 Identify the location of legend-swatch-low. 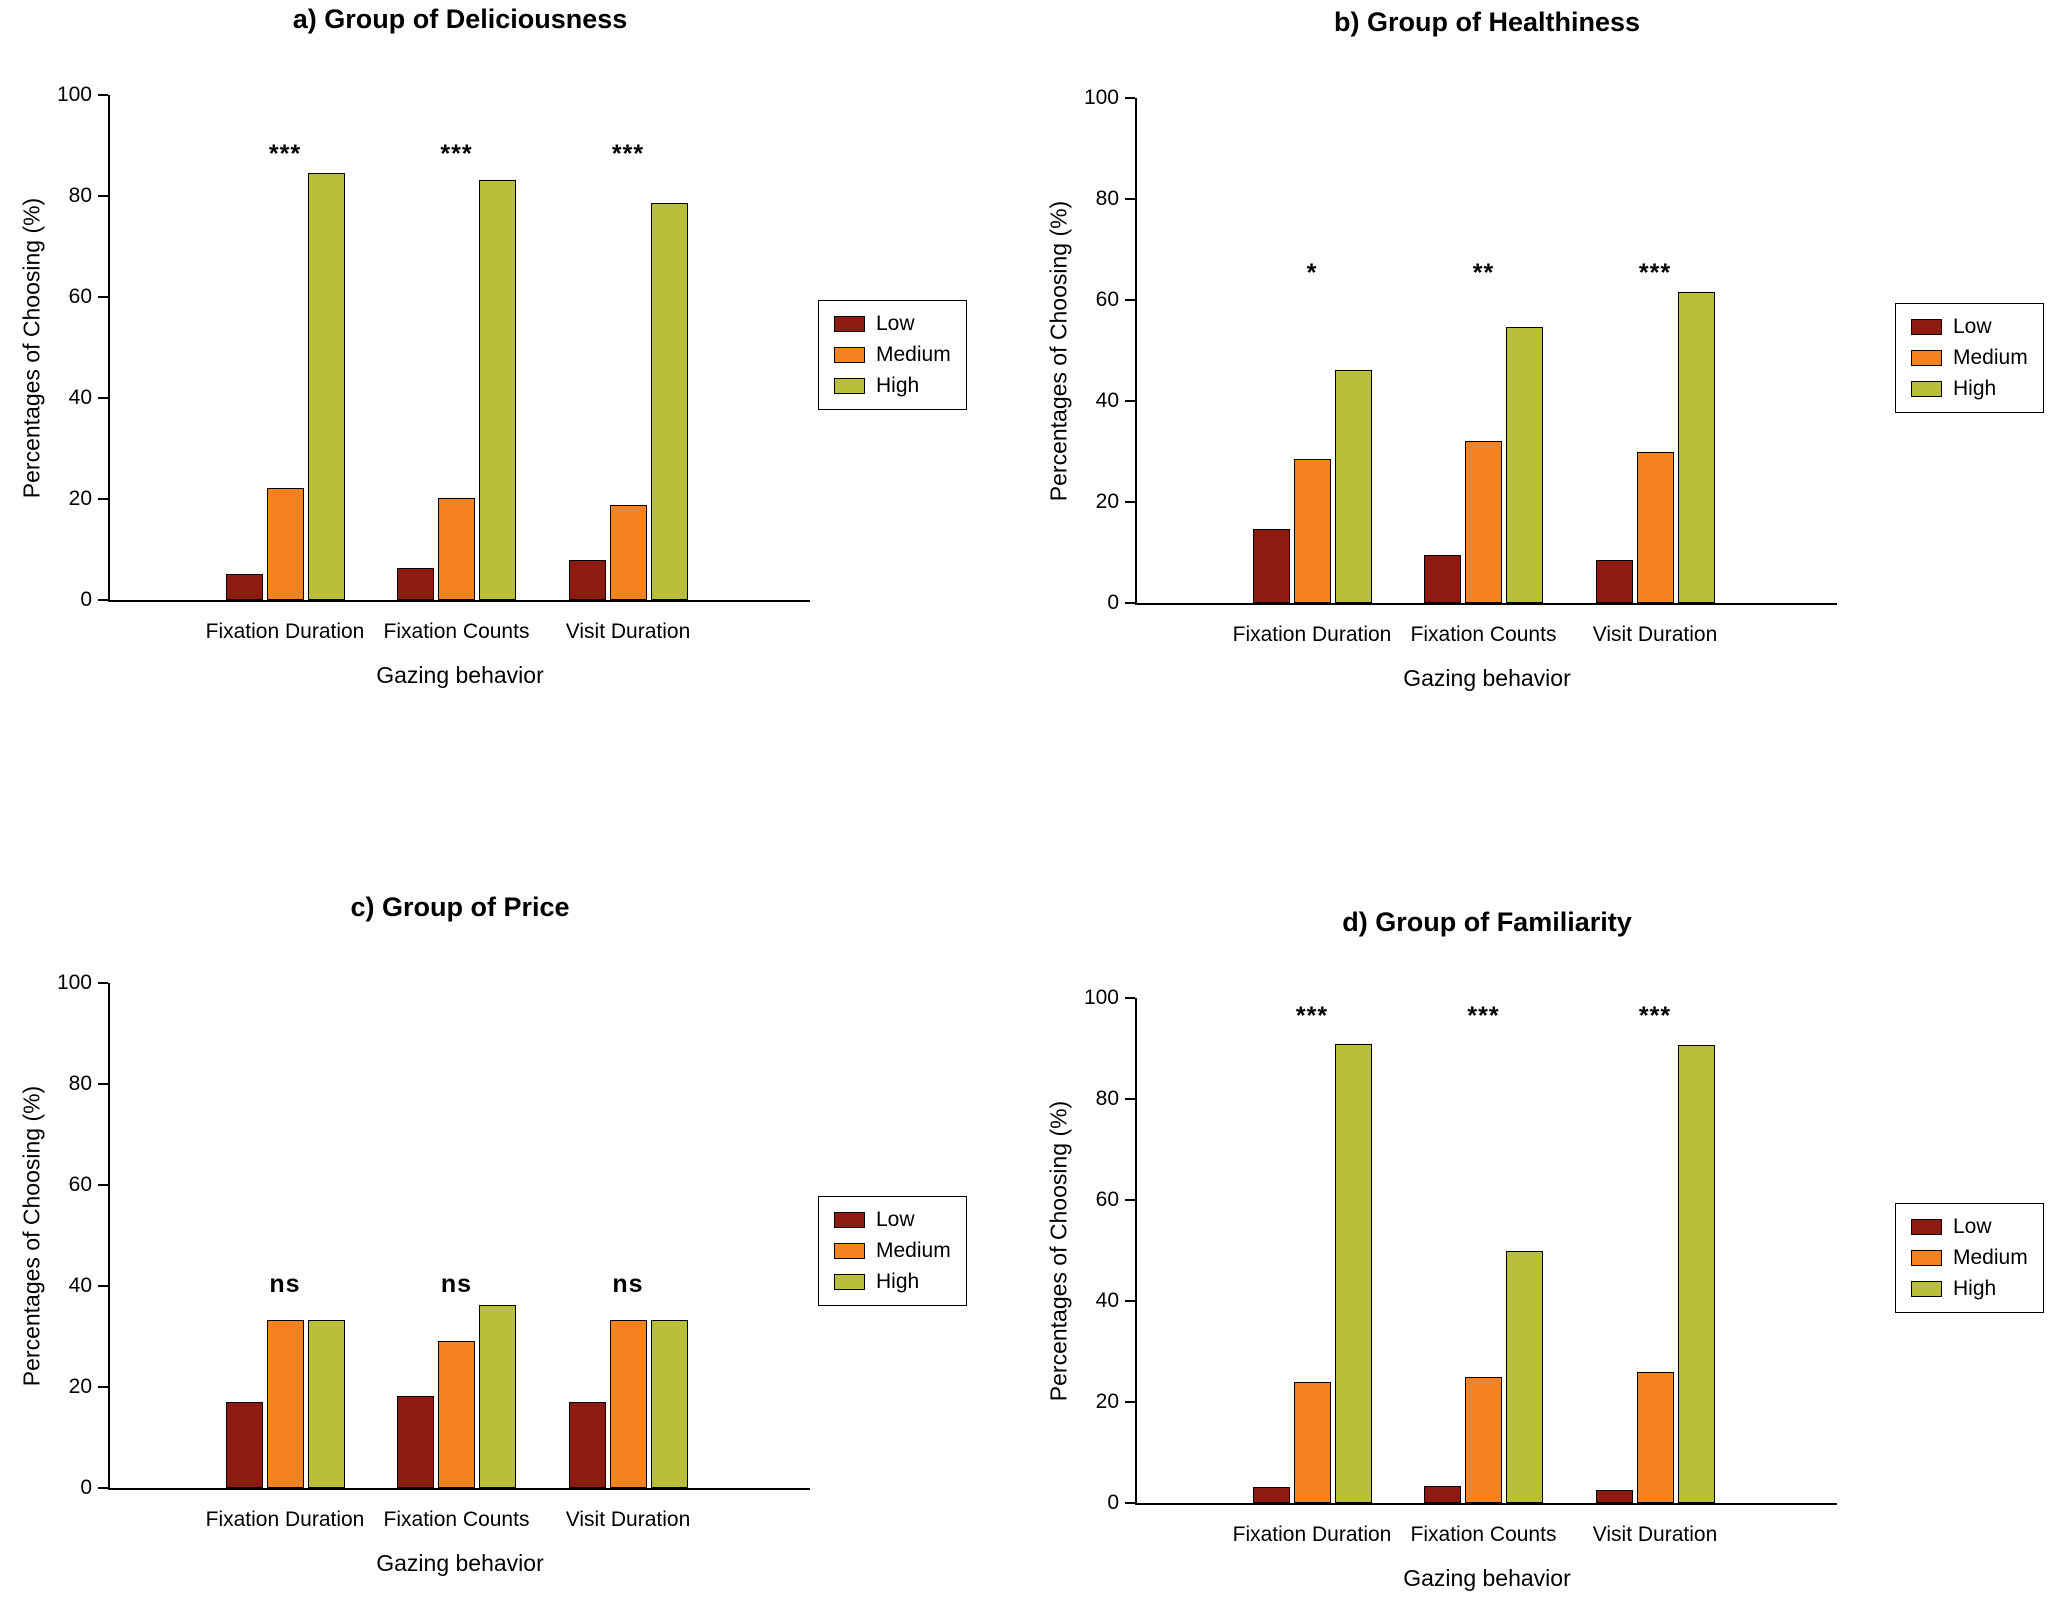
(1926, 1227).